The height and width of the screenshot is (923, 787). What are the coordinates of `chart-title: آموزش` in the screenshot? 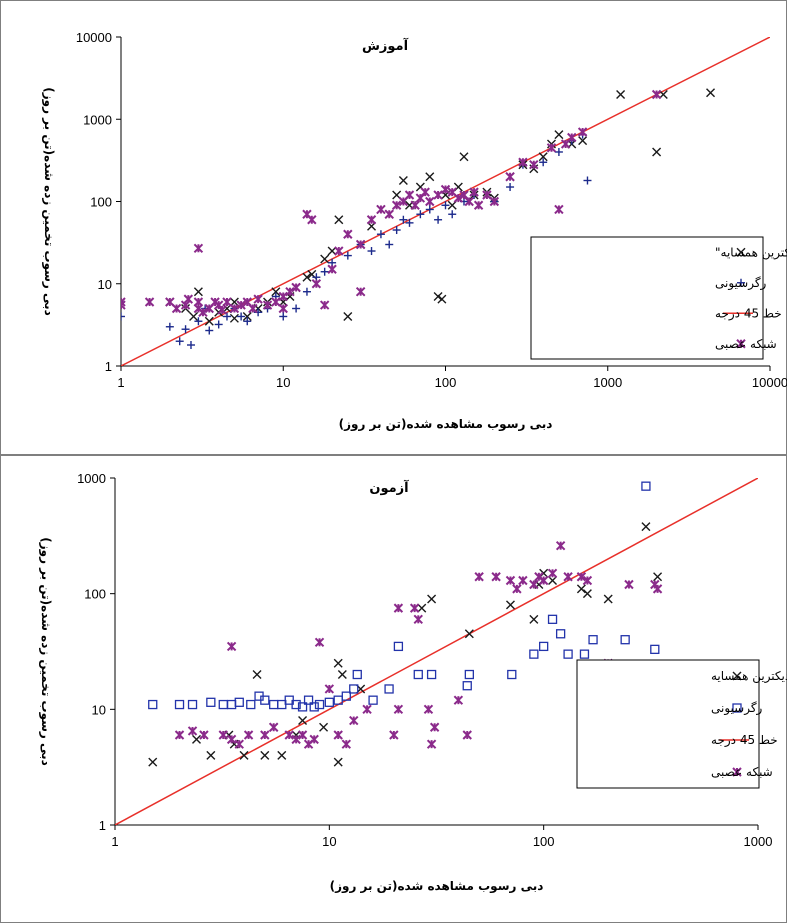 It's located at (385, 45).